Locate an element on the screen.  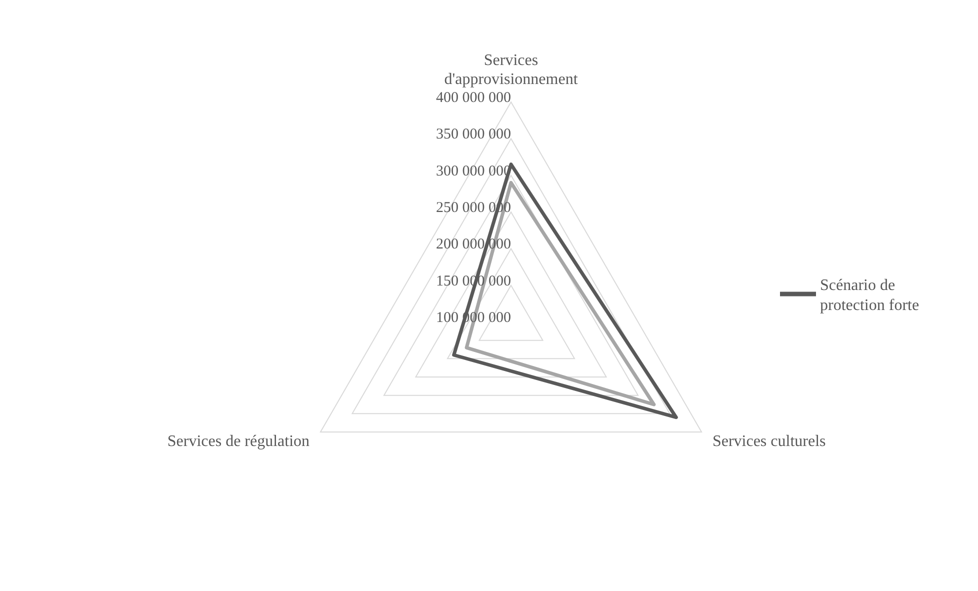
y-tick-label: 200 000 000 is located at coordinates (473, 244).